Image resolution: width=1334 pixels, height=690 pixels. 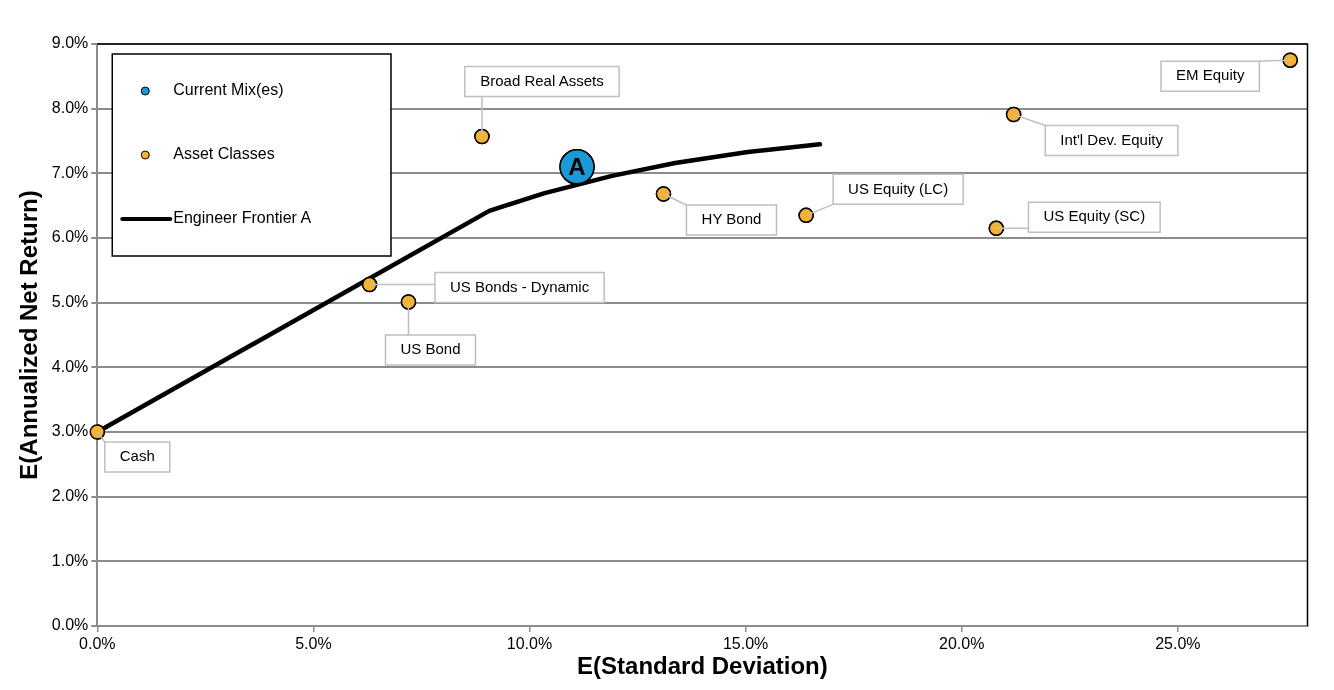 What do you see at coordinates (70, 172) in the screenshot?
I see `y-tick-label: 7.0%` at bounding box center [70, 172].